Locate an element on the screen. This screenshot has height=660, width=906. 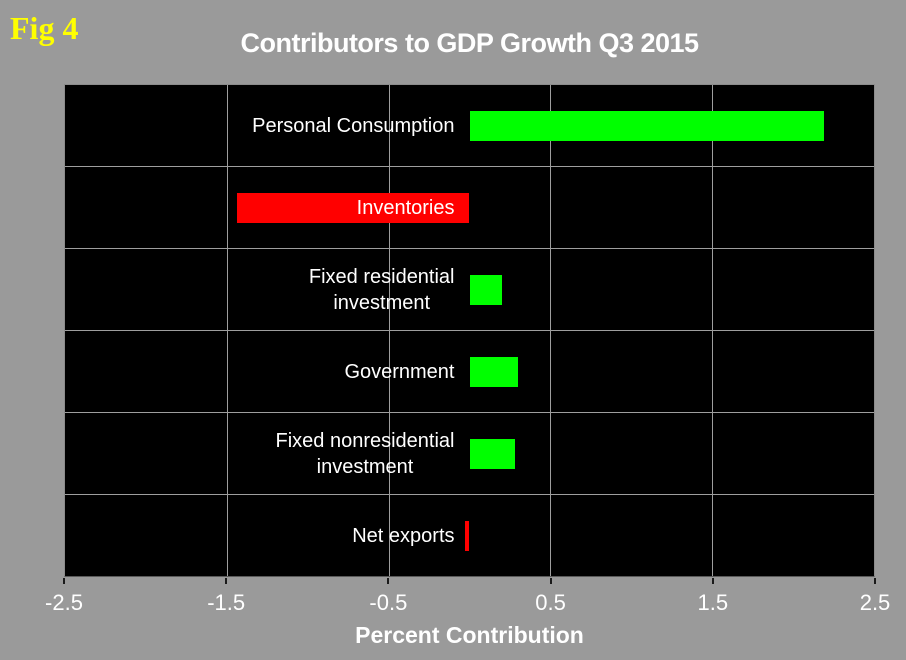
tick-label: -0.5 is located at coordinates (388, 602).